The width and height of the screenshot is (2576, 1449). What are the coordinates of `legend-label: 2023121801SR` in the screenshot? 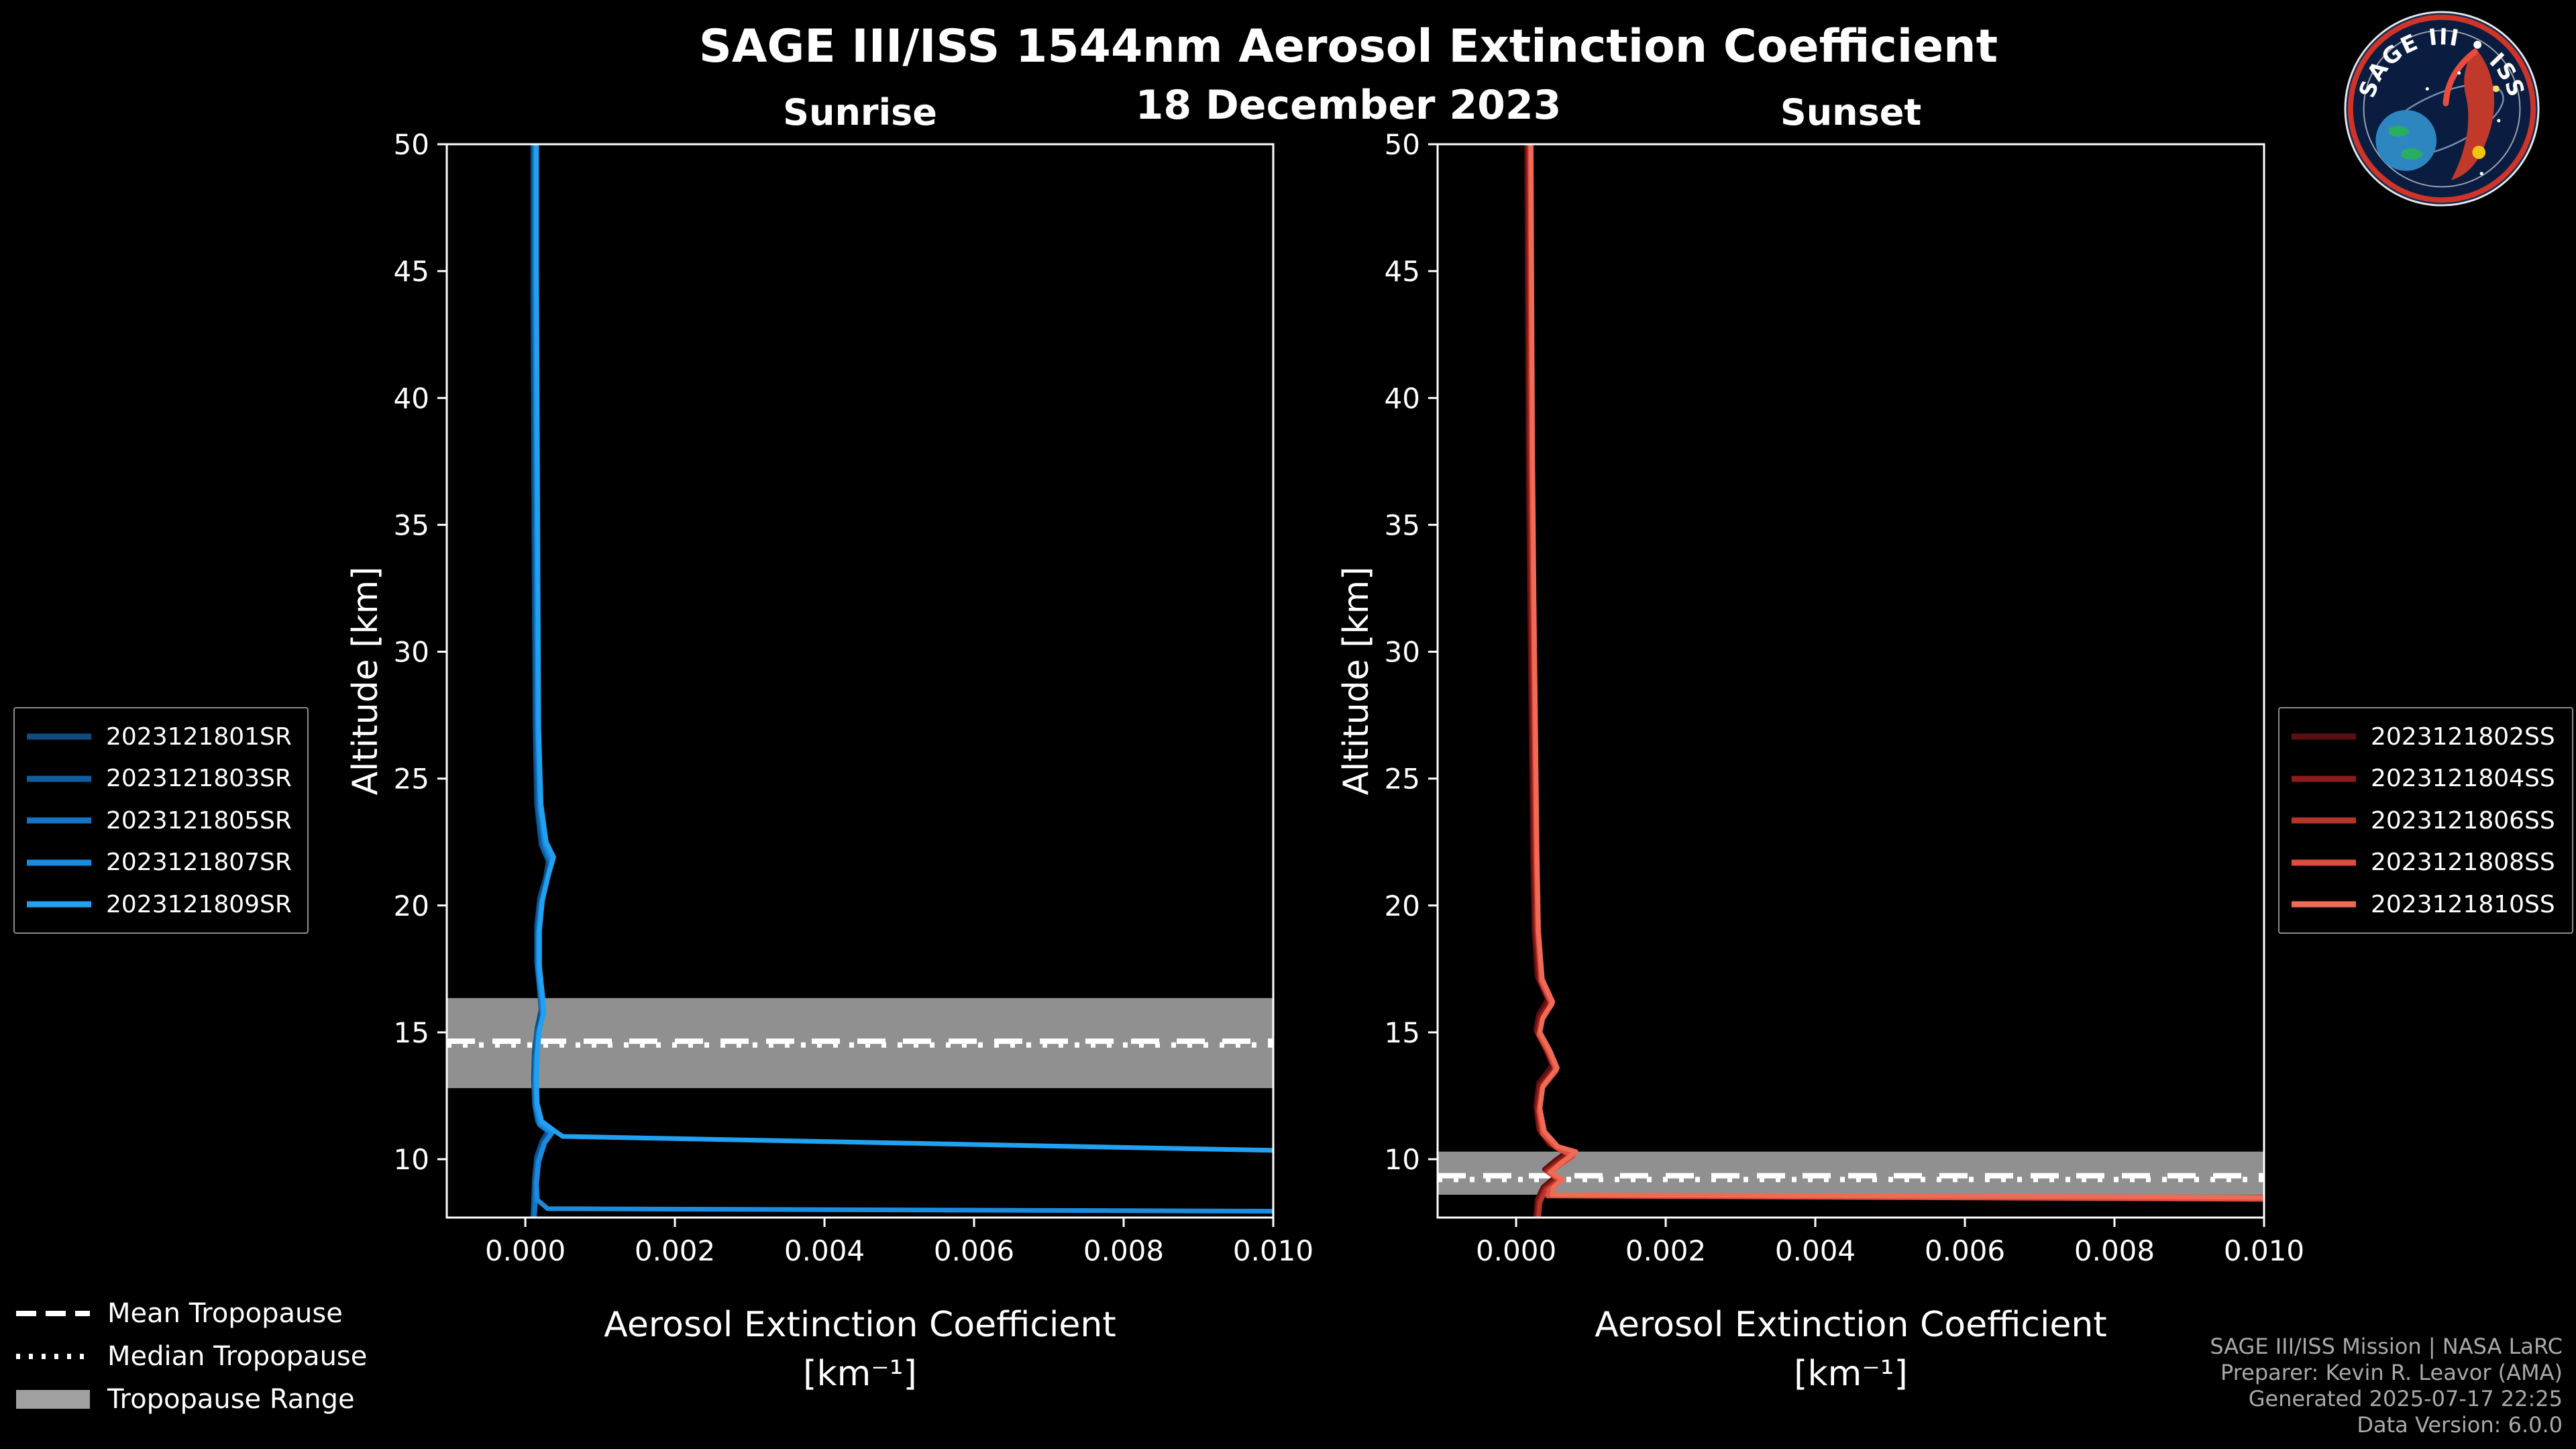 It's located at (199, 736).